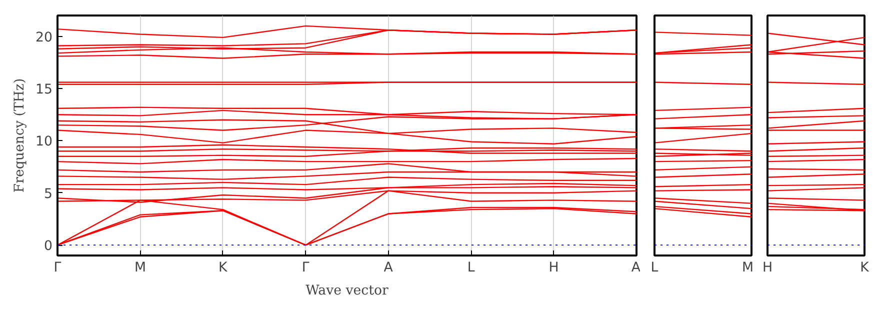 Image resolution: width=880 pixels, height=310 pixels. Describe the element at coordinates (48, 194) in the screenshot. I see `y-tick-label: 5` at that location.